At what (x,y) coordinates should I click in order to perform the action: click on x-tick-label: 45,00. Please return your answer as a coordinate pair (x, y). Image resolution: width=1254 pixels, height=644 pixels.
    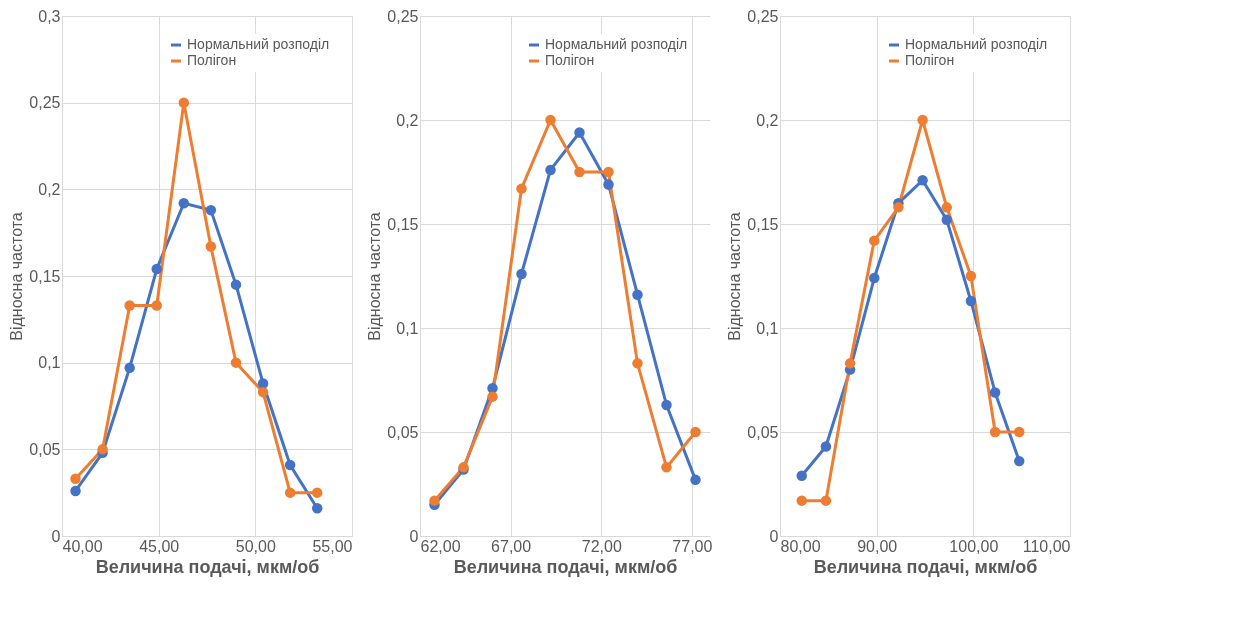
    Looking at the image, I should click on (159, 546).